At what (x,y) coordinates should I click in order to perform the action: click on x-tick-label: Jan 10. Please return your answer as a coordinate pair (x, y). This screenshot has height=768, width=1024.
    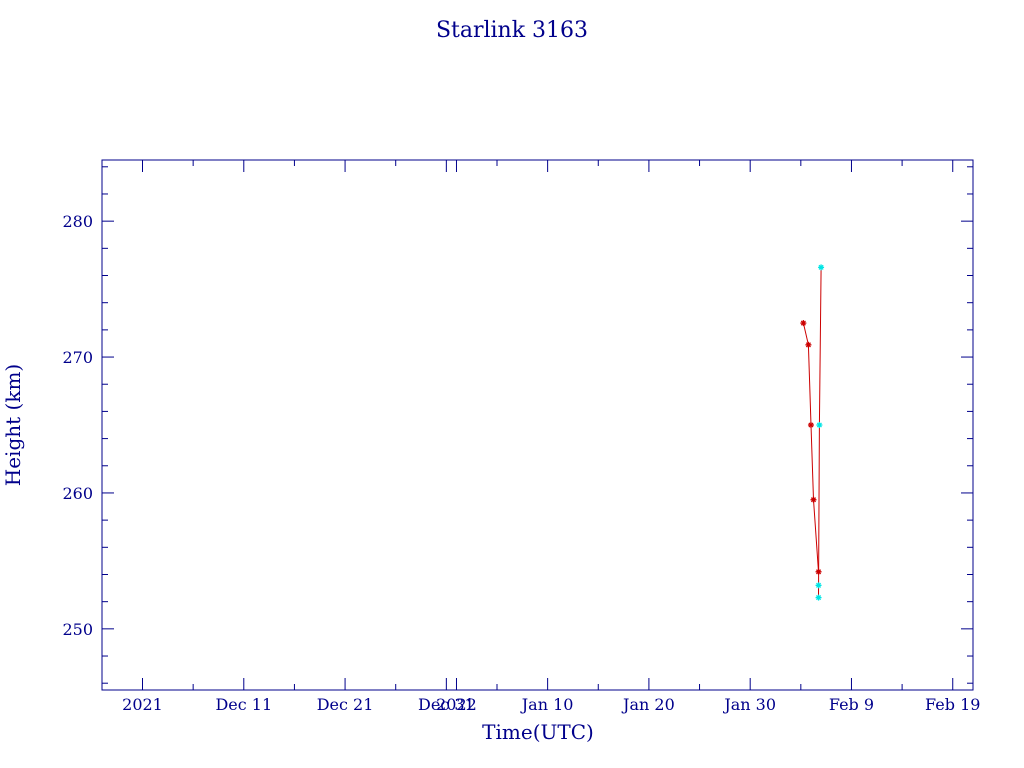
    Looking at the image, I should click on (547, 704).